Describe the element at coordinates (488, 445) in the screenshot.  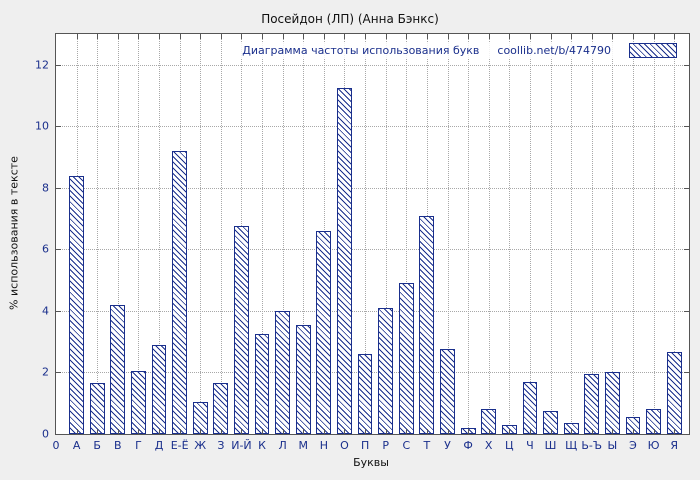
I see `x-tick-label: Х` at that location.